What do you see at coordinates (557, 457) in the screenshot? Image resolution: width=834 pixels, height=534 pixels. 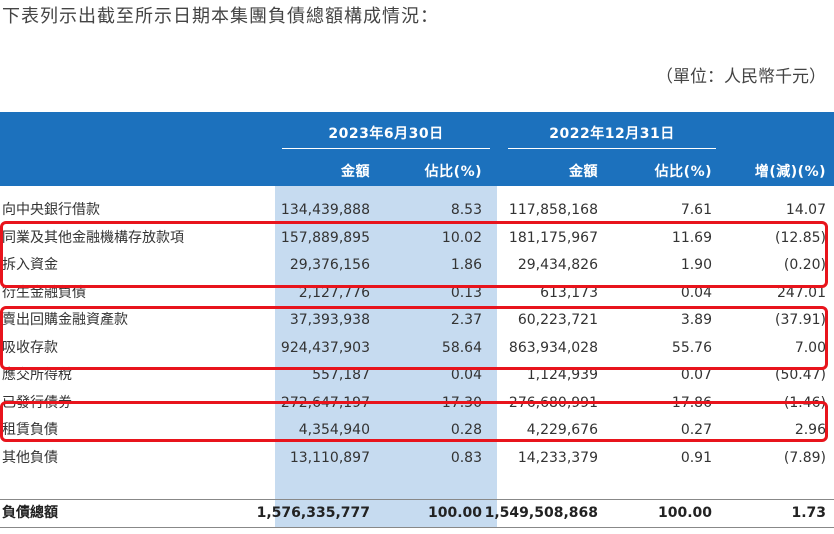 I see `amount-2022: 14,233,379` at bounding box center [557, 457].